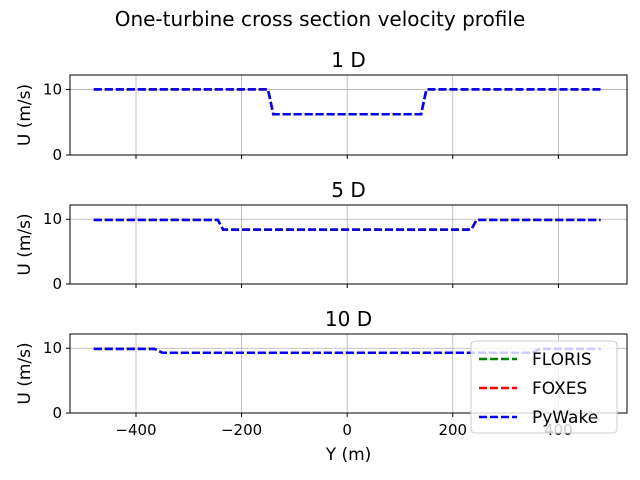 Image resolution: width=640 pixels, height=480 pixels. Describe the element at coordinates (241, 430) in the screenshot. I see `x-tick-label: −200` at that location.